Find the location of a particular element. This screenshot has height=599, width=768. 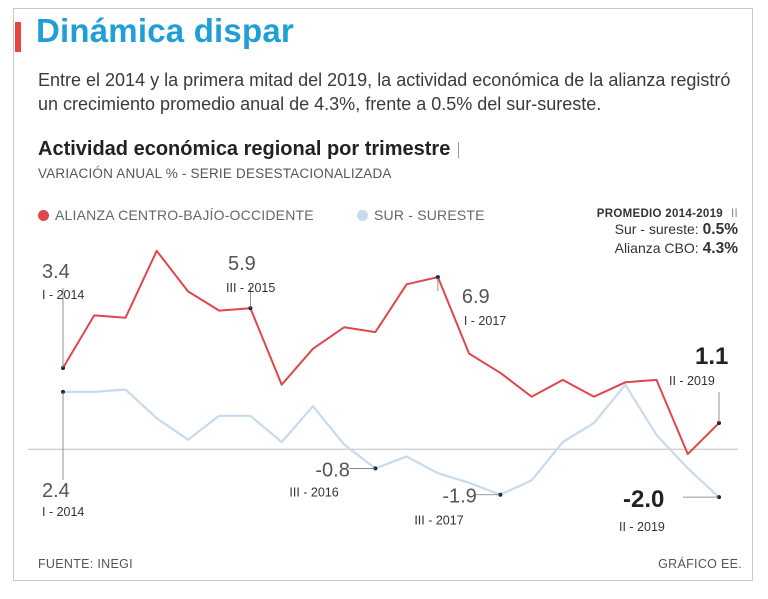

graphic-credit: GRÁFICO EE. is located at coordinates (700, 564).